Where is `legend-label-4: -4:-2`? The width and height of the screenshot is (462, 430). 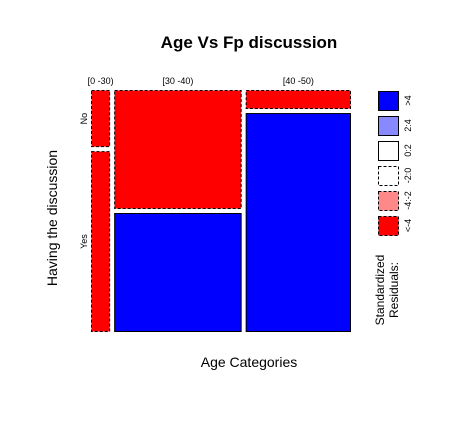 legend-label-4: -4:-2 is located at coordinates (408, 200).